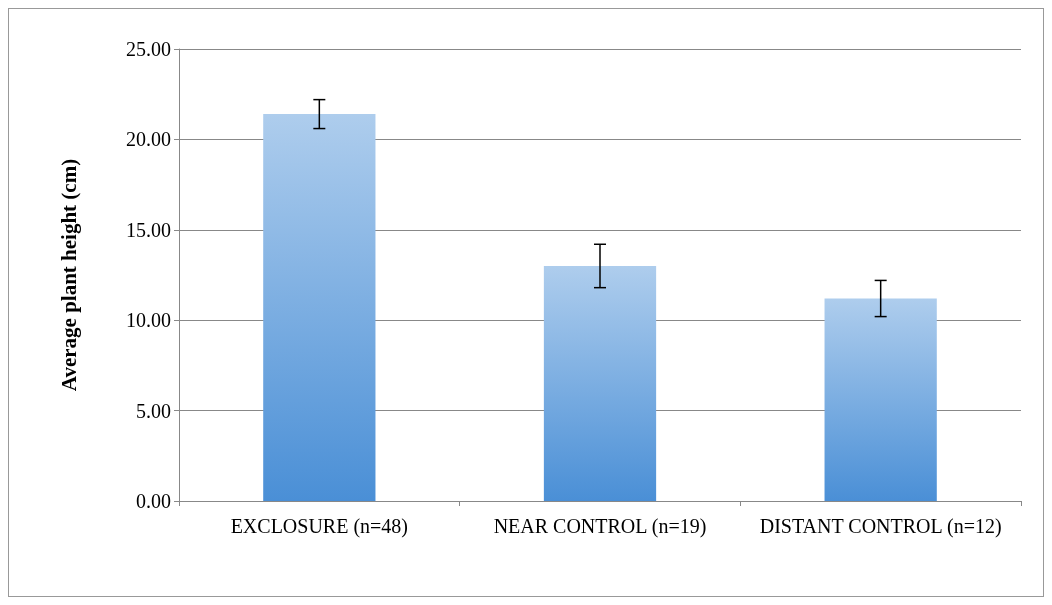  Describe the element at coordinates (600, 526) in the screenshot. I see `x-tick-label: NEAR CONTROL (n=19)` at that location.